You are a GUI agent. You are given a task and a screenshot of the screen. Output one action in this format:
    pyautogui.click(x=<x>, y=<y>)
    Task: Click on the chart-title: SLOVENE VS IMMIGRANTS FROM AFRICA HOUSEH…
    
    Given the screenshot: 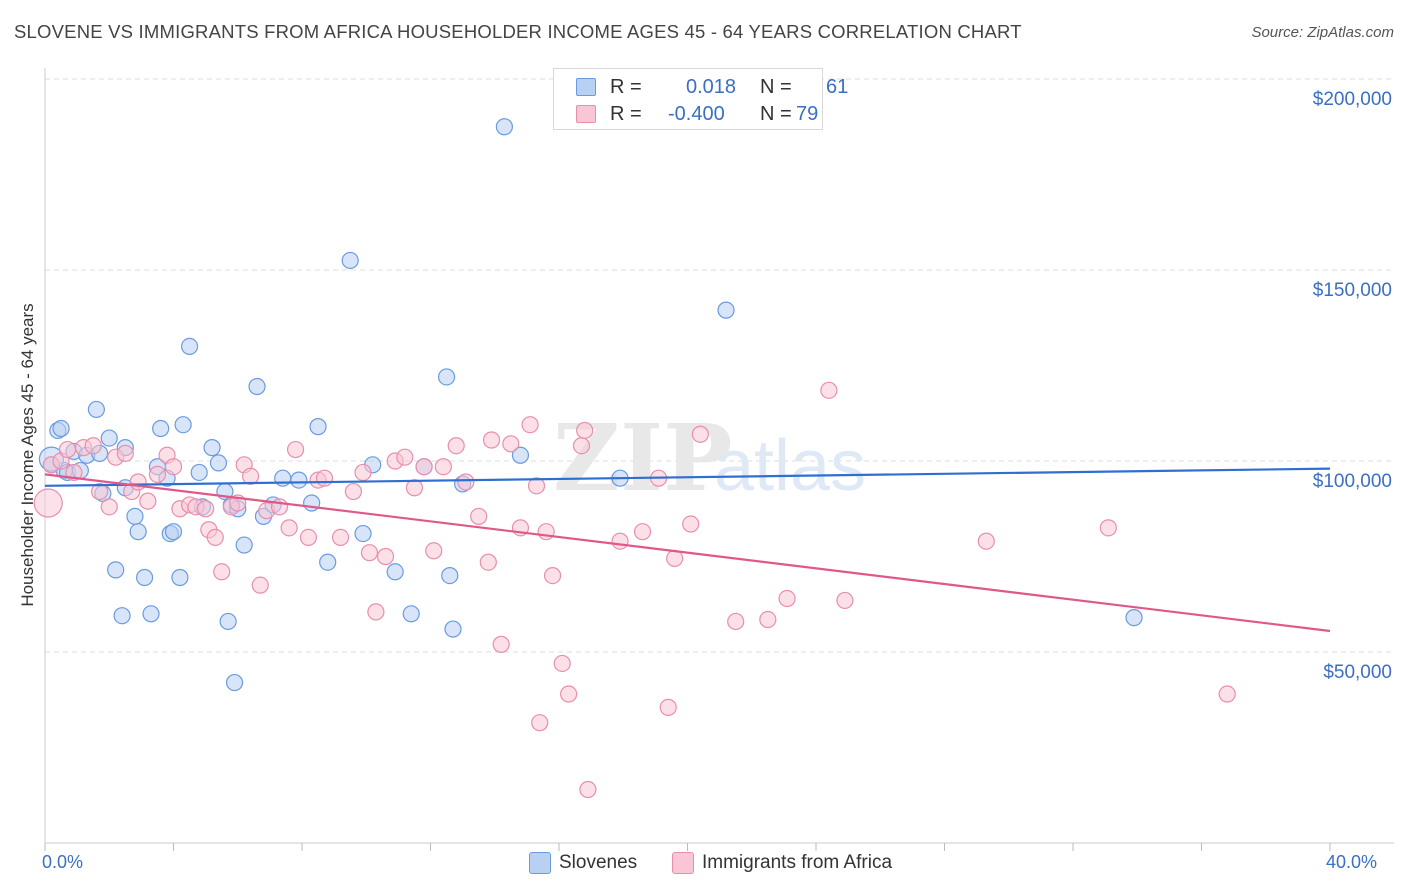 What is the action you would take?
    pyautogui.click(x=518, y=31)
    